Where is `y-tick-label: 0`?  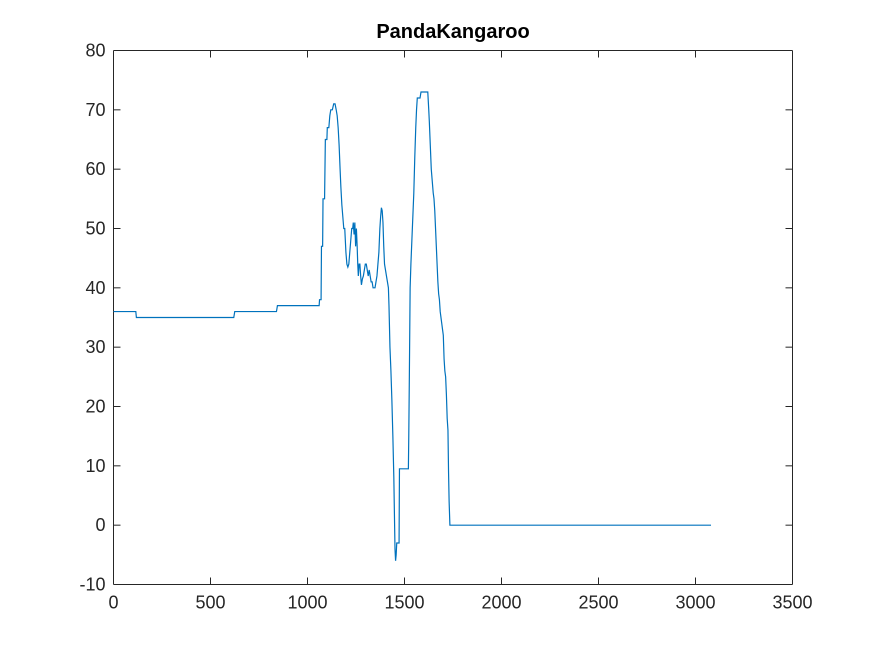
y-tick-label: 0 is located at coordinates (100, 525).